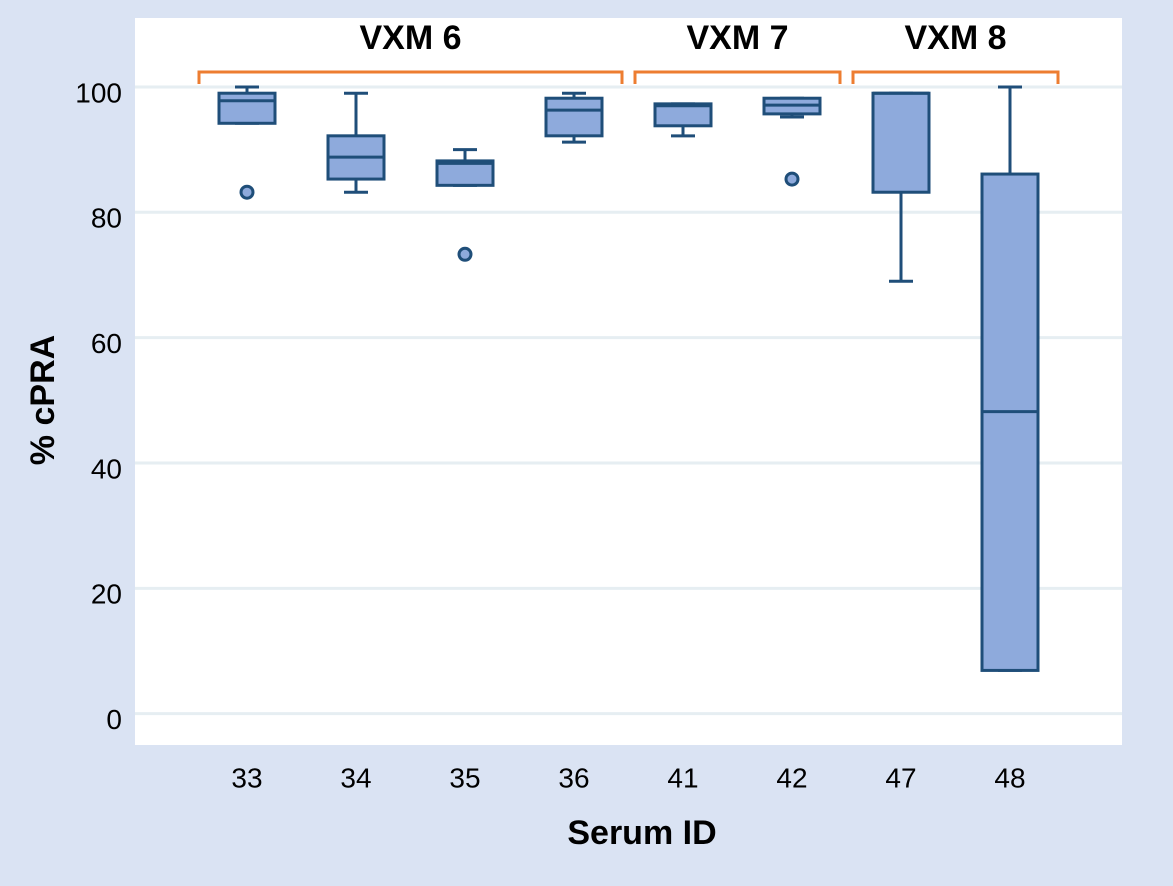 The width and height of the screenshot is (1173, 886). I want to click on y-tick-label: 80, so click(106, 218).